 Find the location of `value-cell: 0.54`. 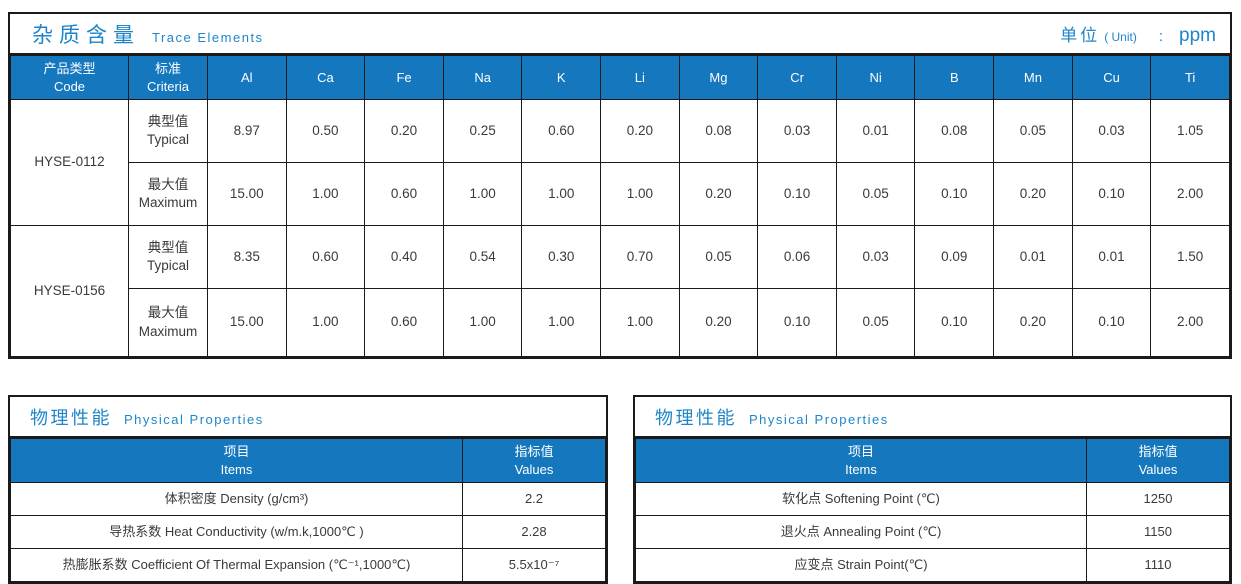

value-cell: 0.54 is located at coordinates (482, 257).